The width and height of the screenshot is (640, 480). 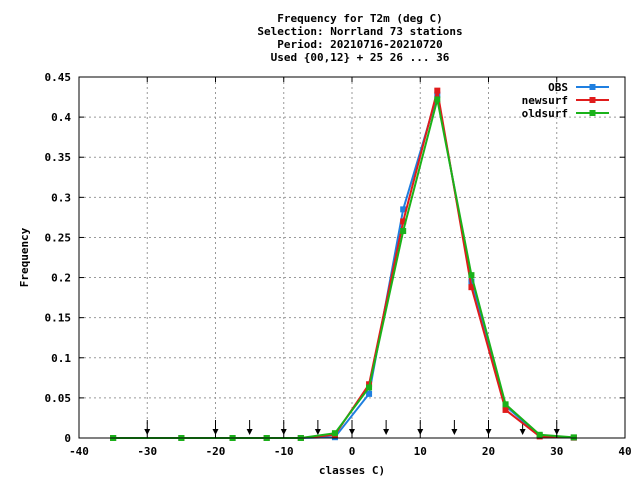 What do you see at coordinates (592, 113) in the screenshot?
I see `legend-marker-oldsurf` at bounding box center [592, 113].